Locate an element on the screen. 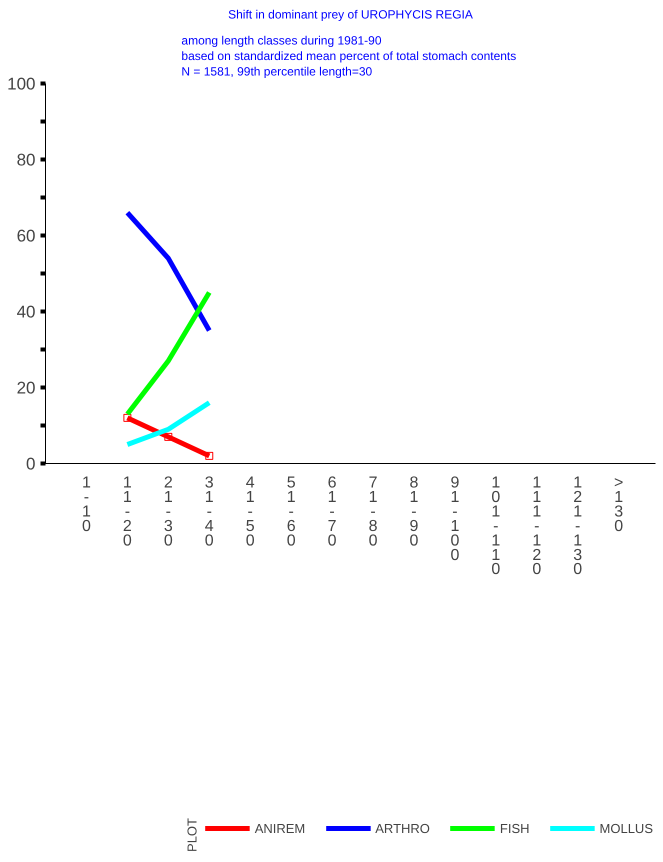  x-tick-label: 21-30 is located at coordinates (168, 512).